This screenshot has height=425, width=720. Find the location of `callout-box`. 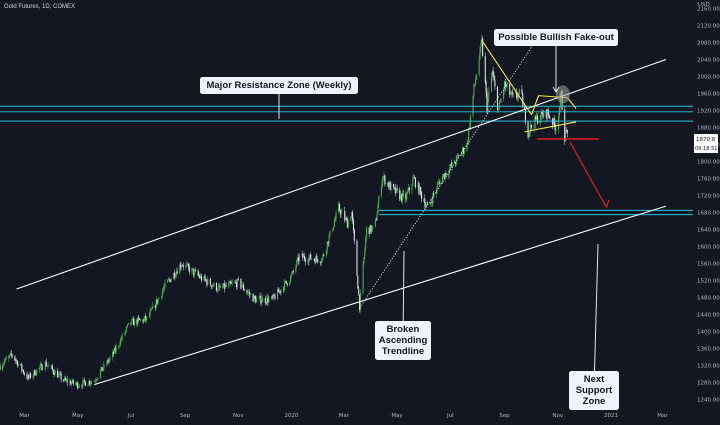

callout-box is located at coordinates (403, 340).